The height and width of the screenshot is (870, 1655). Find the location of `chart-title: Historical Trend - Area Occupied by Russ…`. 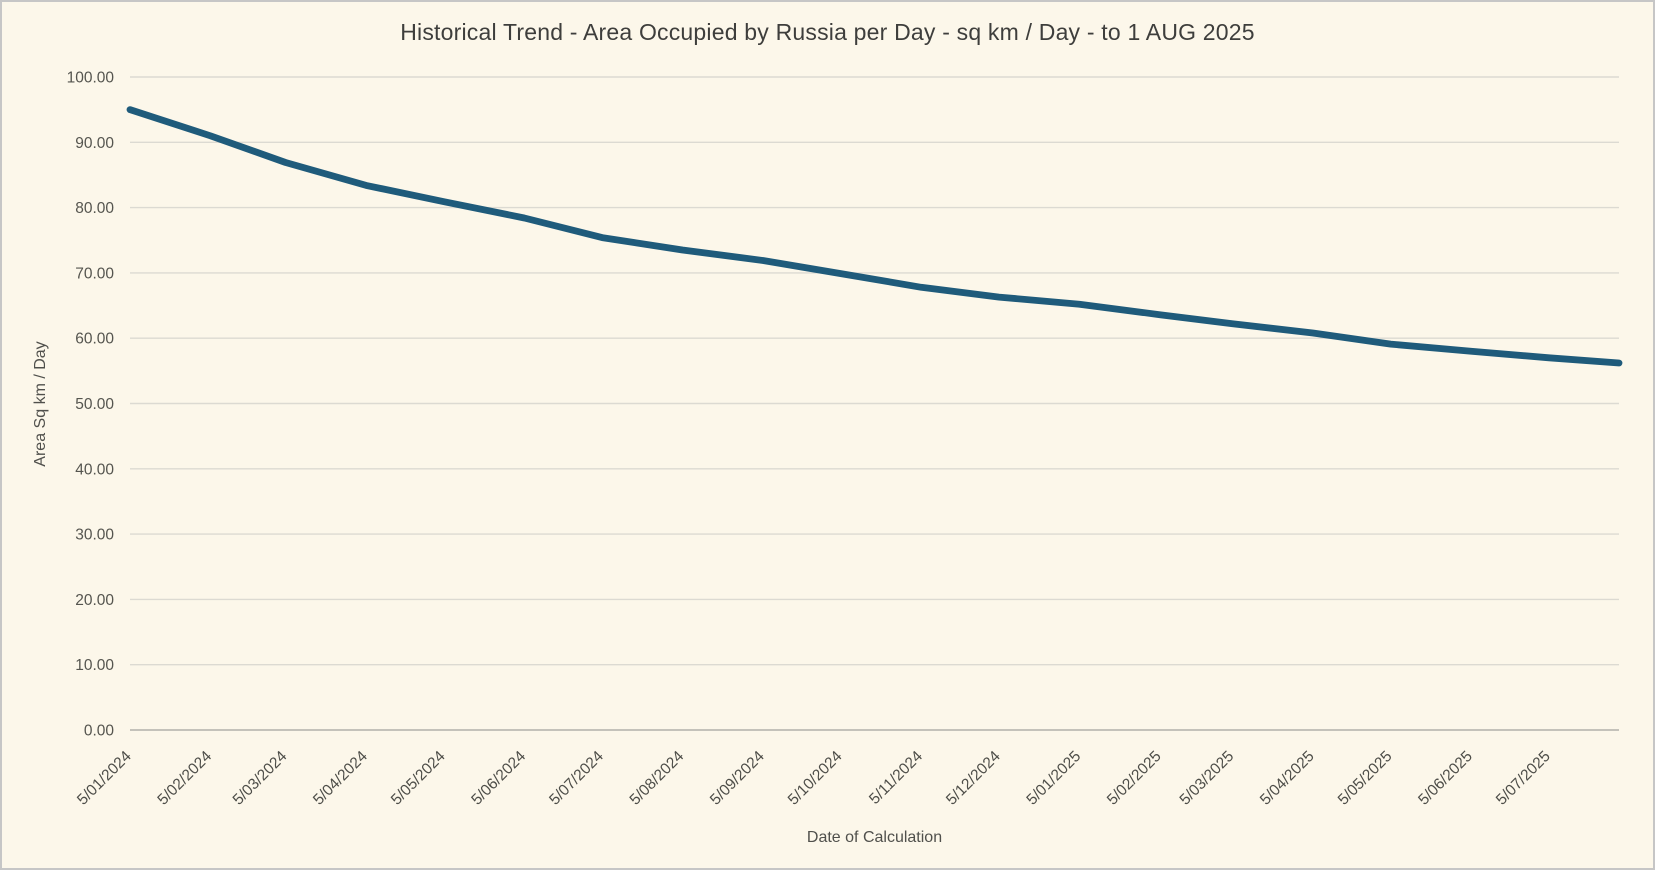

chart-title: Historical Trend - Area Occupied by Russ… is located at coordinates (827, 32).